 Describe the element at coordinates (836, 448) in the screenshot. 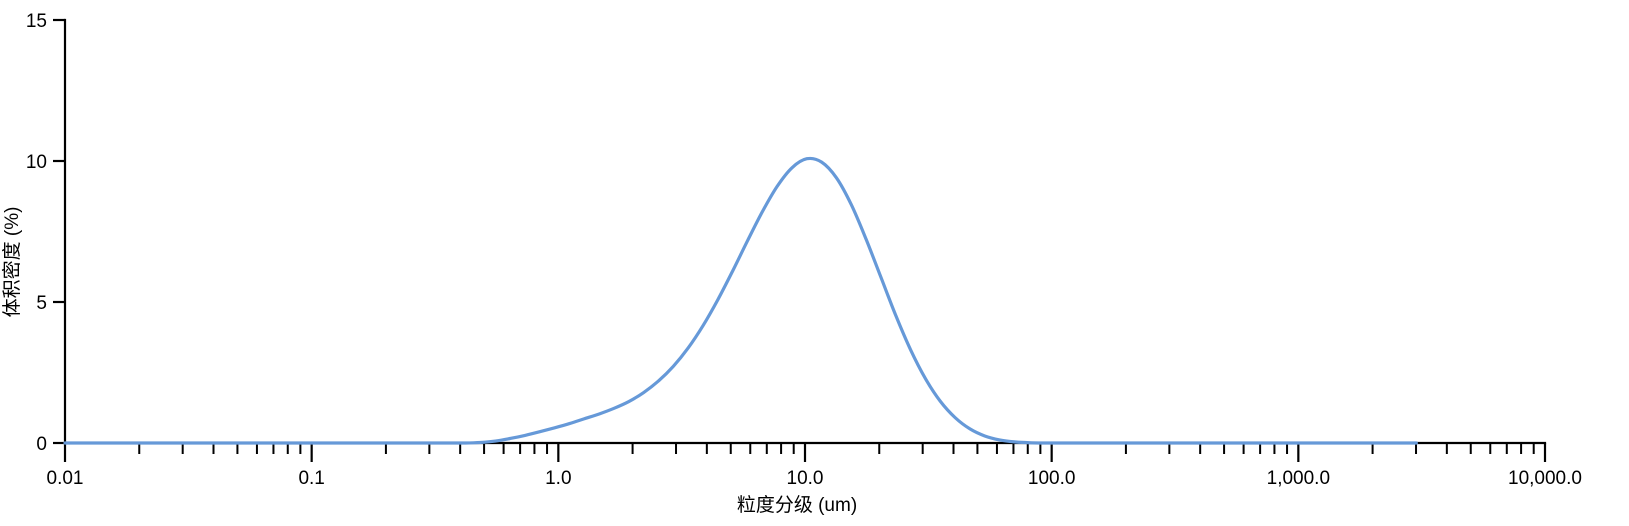

I see `x-minor-tick-marks` at that location.